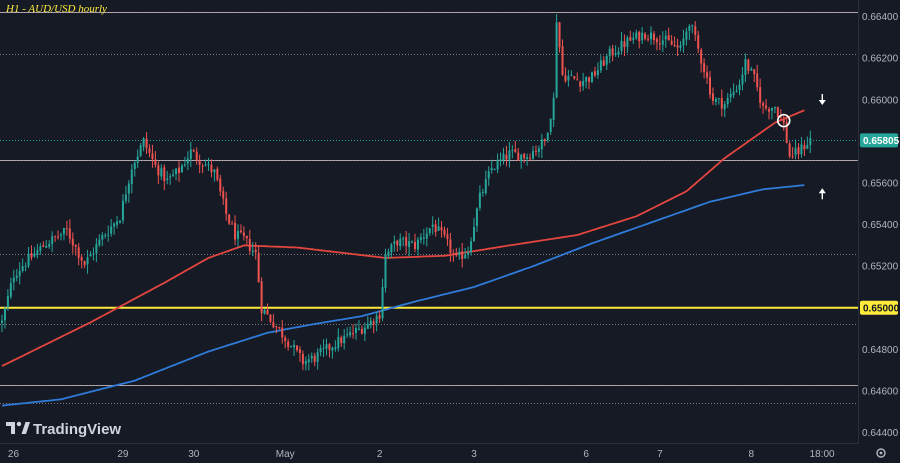 The height and width of the screenshot is (463, 900). I want to click on y-tick-label: 0.64400, so click(880, 433).